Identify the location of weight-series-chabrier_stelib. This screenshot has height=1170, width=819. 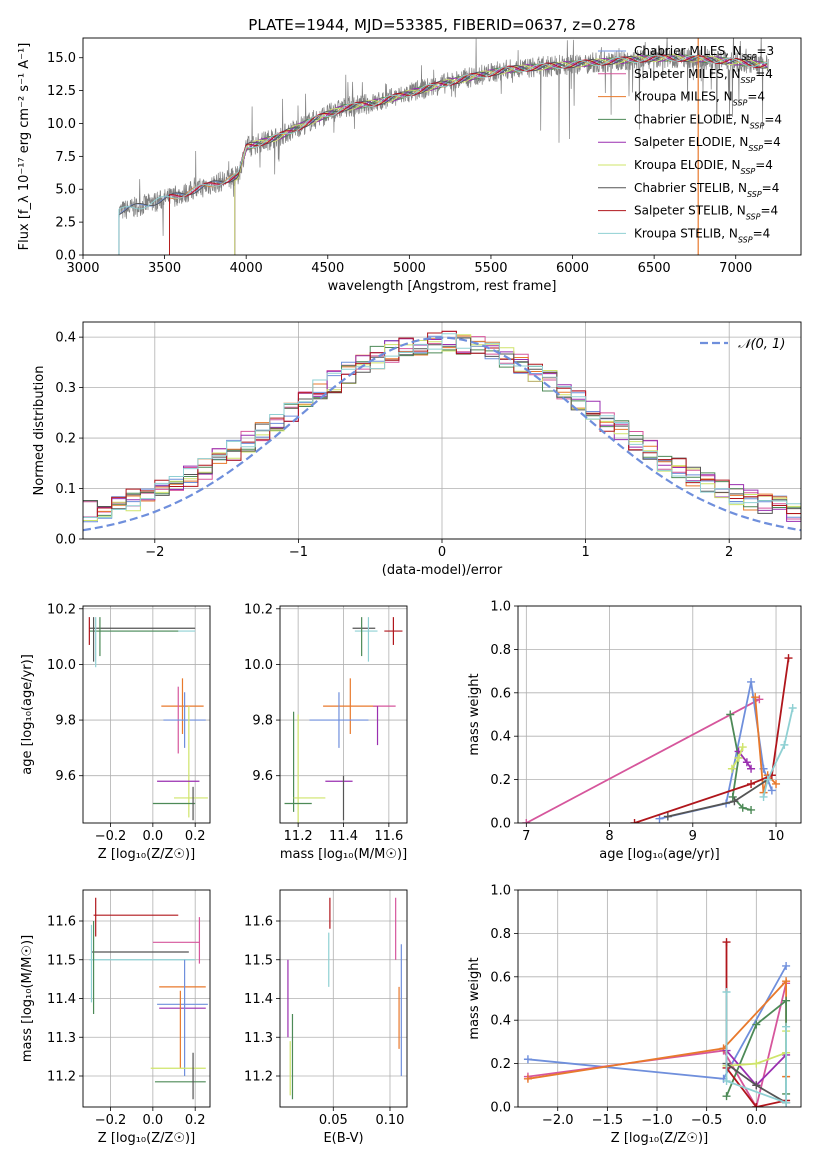
(718, 798).